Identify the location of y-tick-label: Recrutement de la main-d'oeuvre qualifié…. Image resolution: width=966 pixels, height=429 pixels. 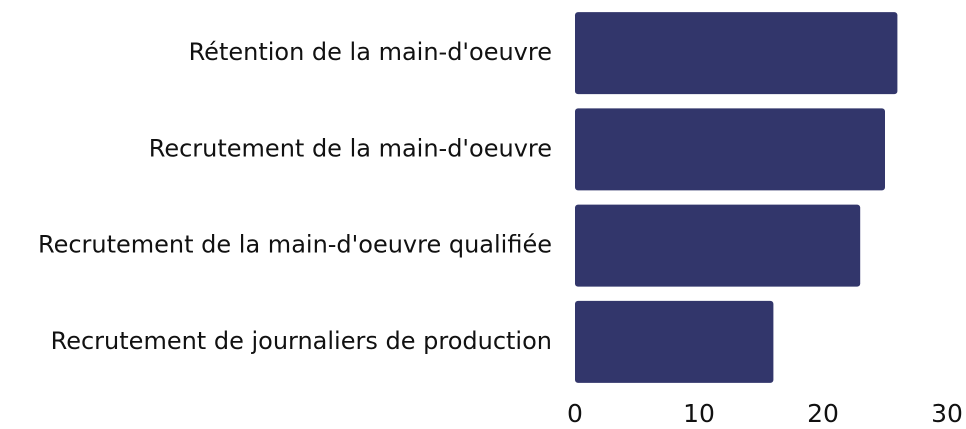
(295, 245).